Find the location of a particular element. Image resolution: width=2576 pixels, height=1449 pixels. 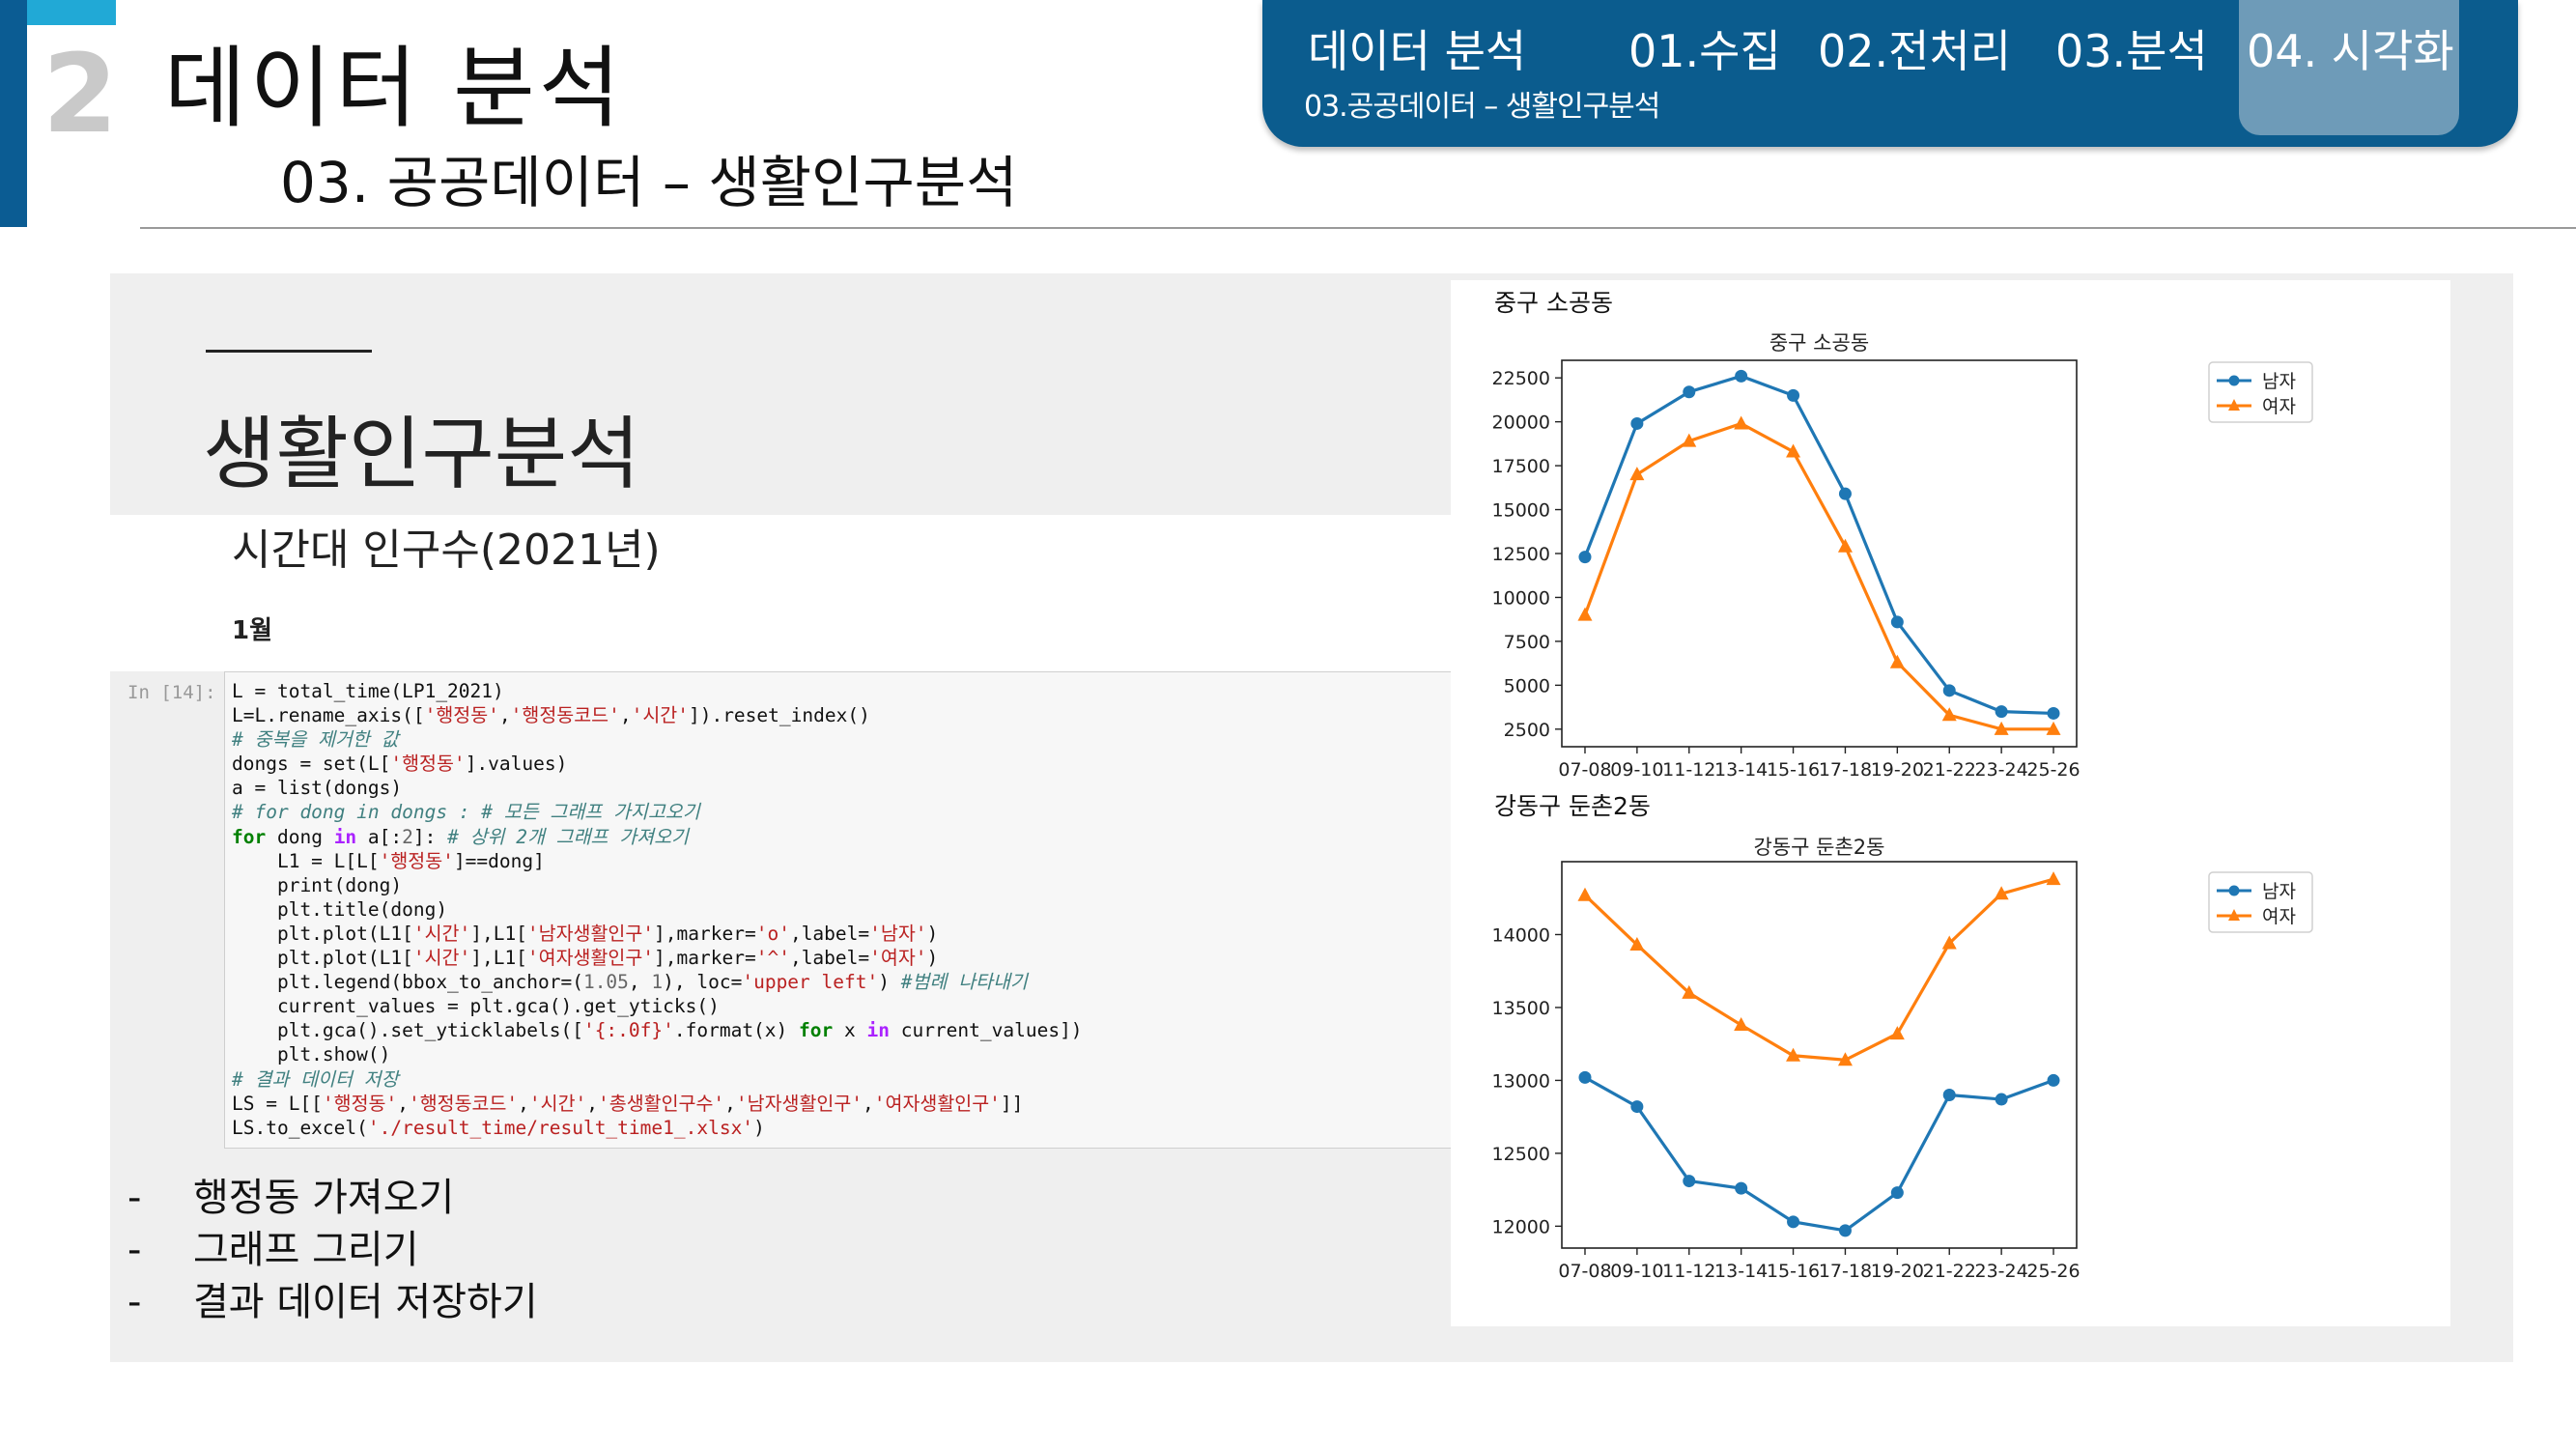

code-line: # for dong in dongs : # 모든 그래프 가지고오기 is located at coordinates (466, 812).